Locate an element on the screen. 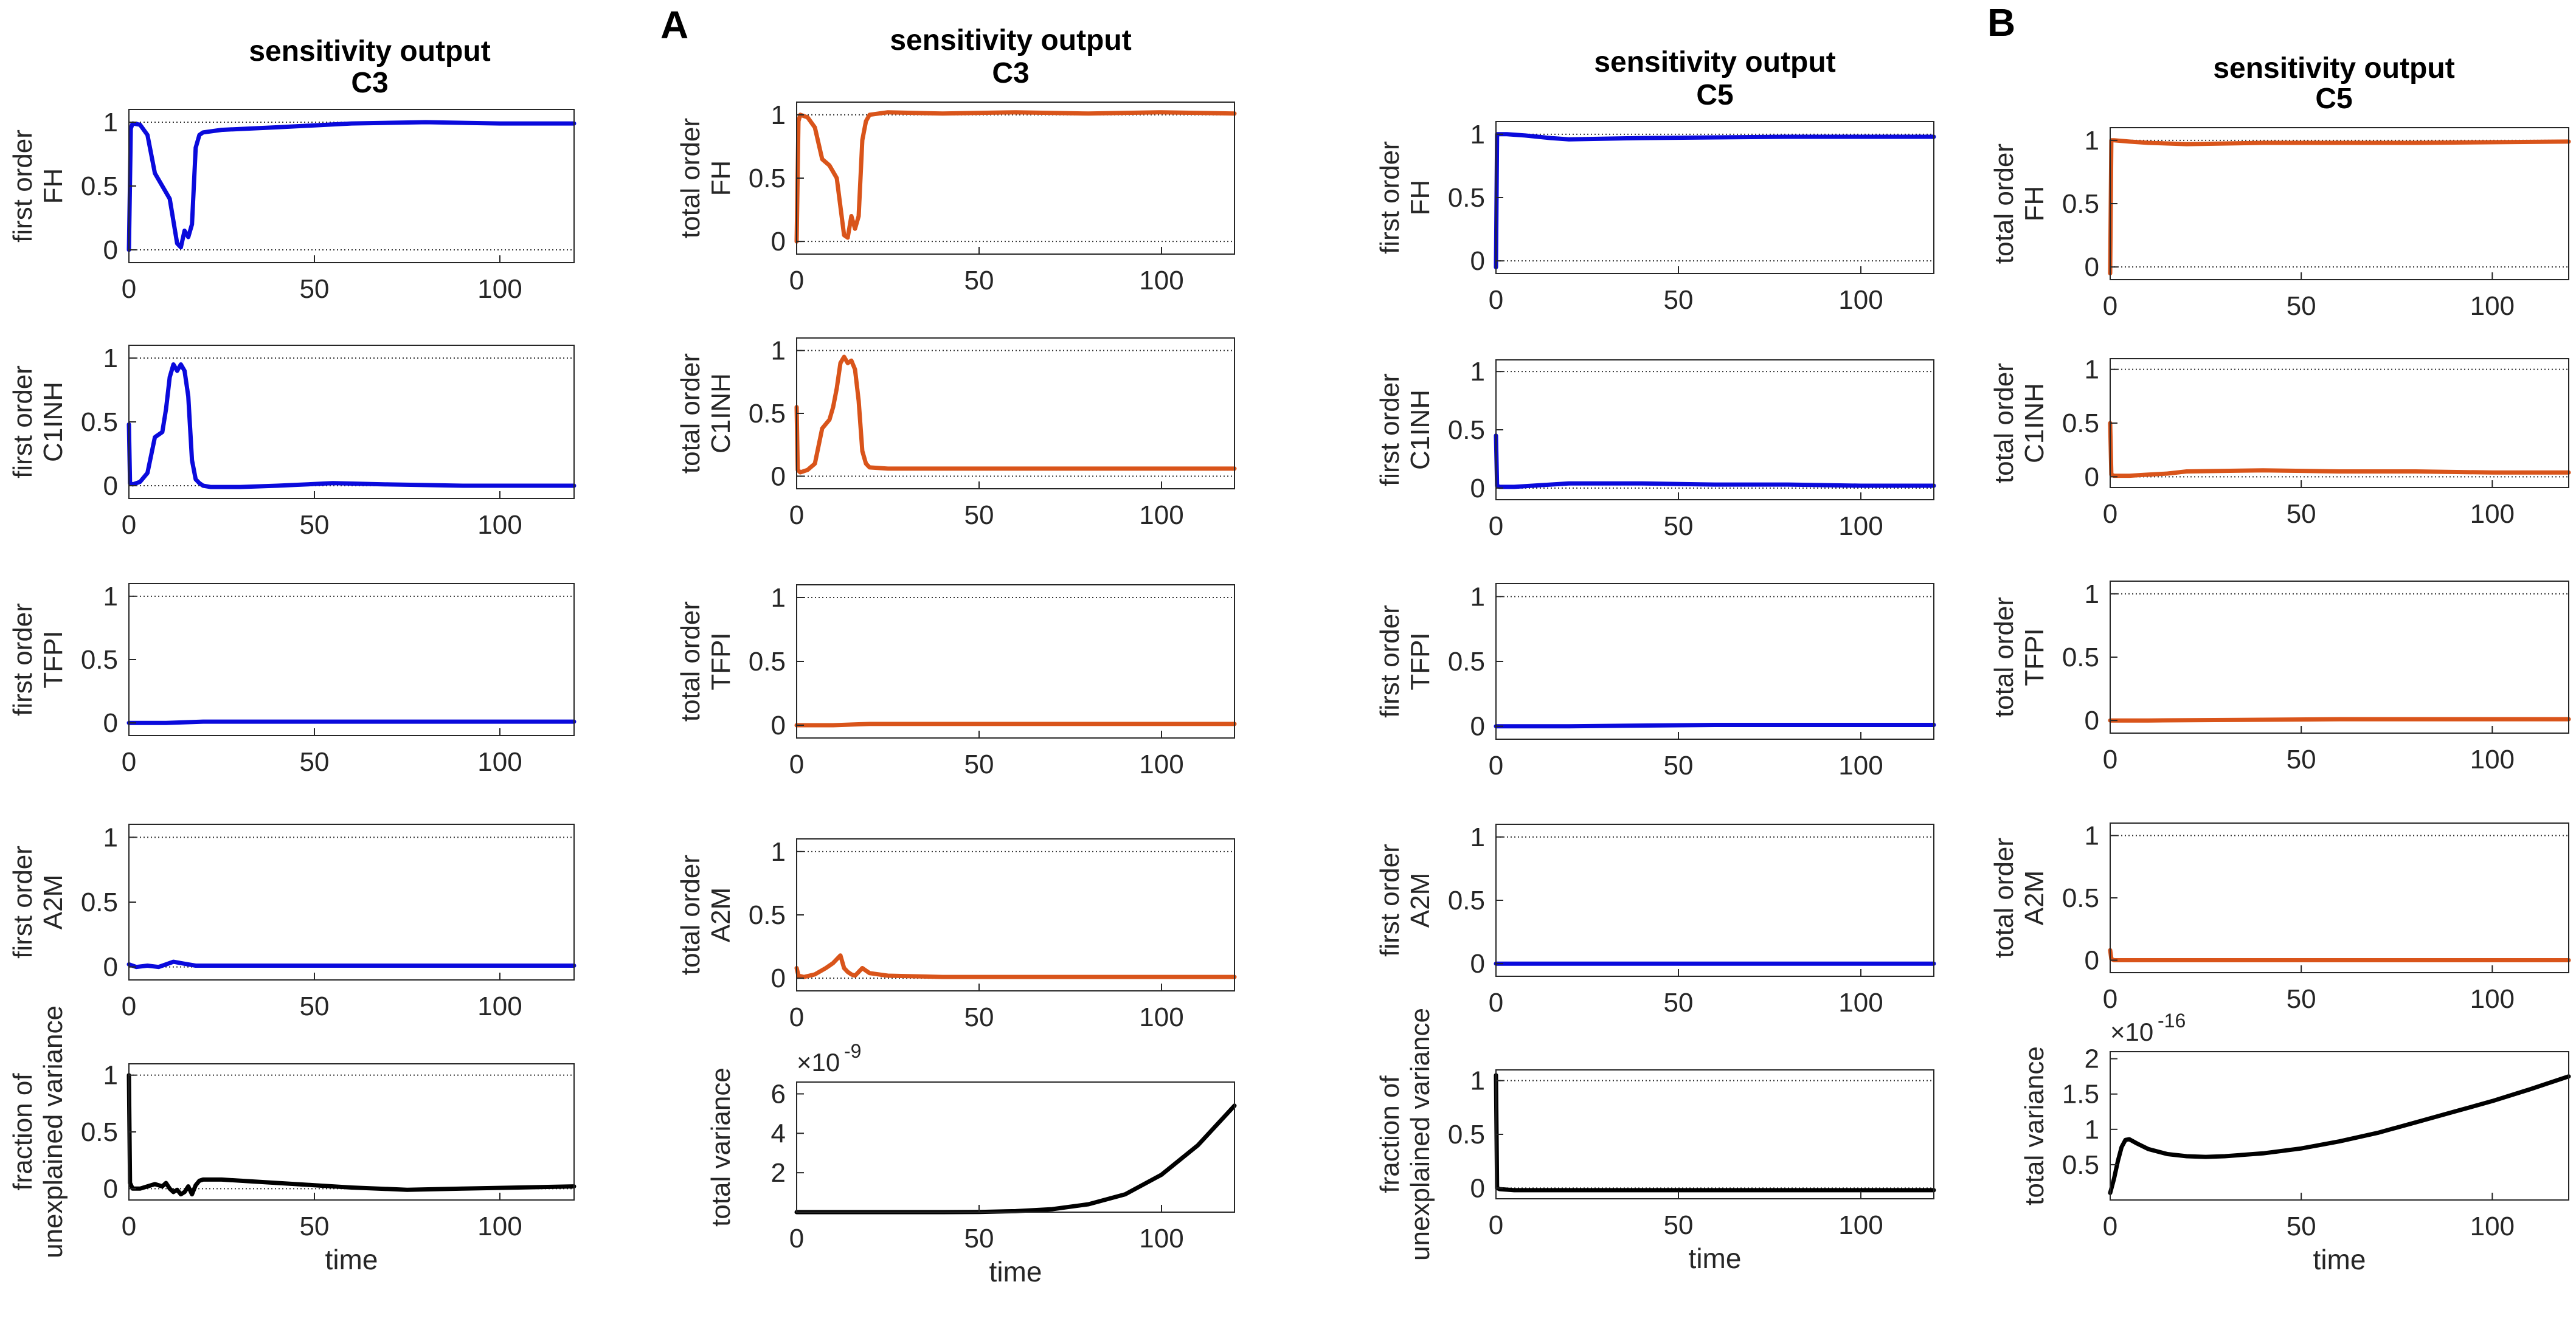  subplot-c1r2: 0 50 100 0 0.5 1 total order TFPI is located at coordinates (956, 681).